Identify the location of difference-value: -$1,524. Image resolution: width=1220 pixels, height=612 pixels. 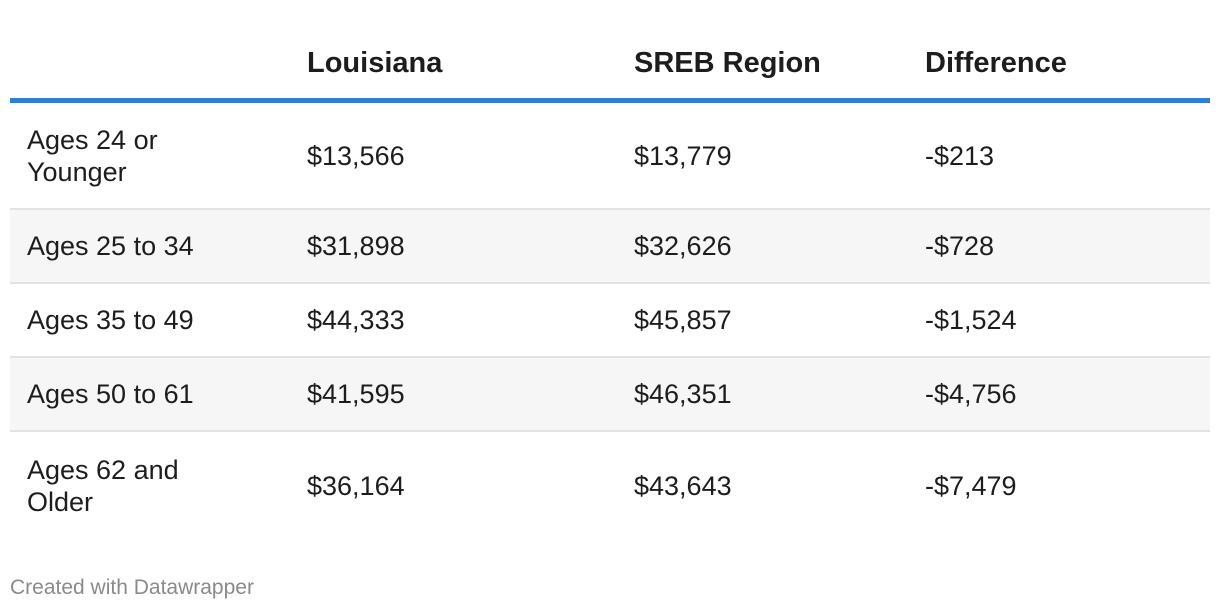
(971, 320).